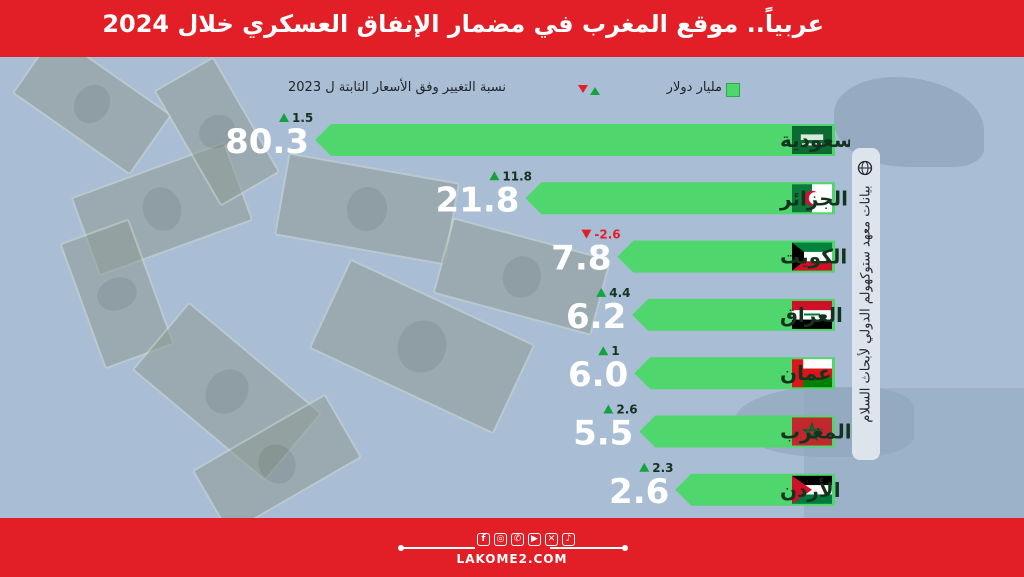 The image size is (1024, 577). I want to click on category-label: الجزائر, so click(813, 198).